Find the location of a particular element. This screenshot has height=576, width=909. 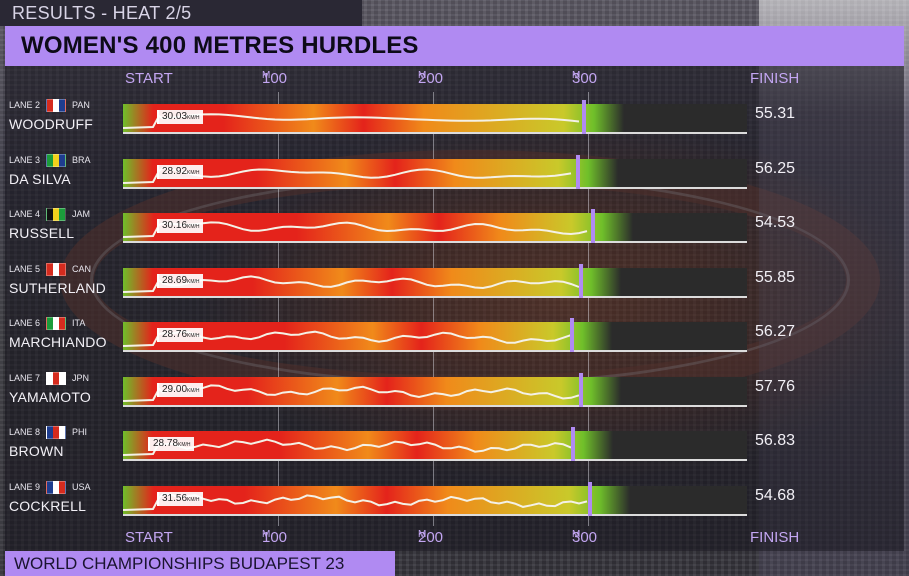

lane-meta: LANE 5 CAN is located at coordinates (50, 269).